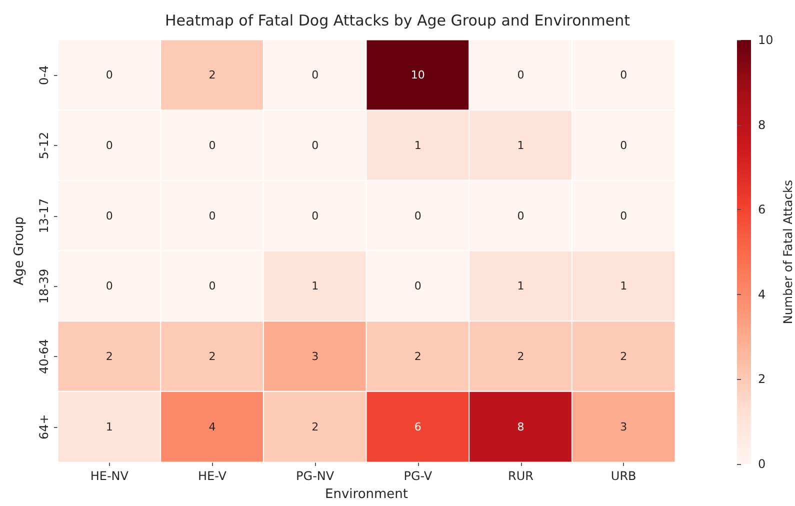 Image resolution: width=795 pixels, height=506 pixels. Describe the element at coordinates (19, 251) in the screenshot. I see `y-axis-title: Age Group` at that location.